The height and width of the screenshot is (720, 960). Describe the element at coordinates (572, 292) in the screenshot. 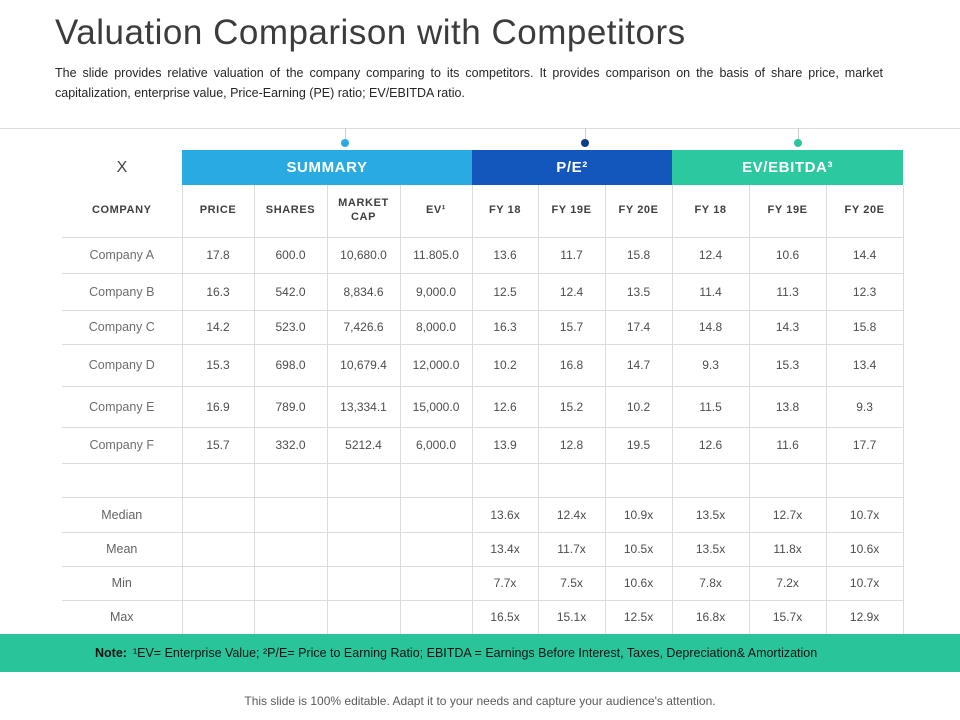

I see `cell: 12.4` at that location.